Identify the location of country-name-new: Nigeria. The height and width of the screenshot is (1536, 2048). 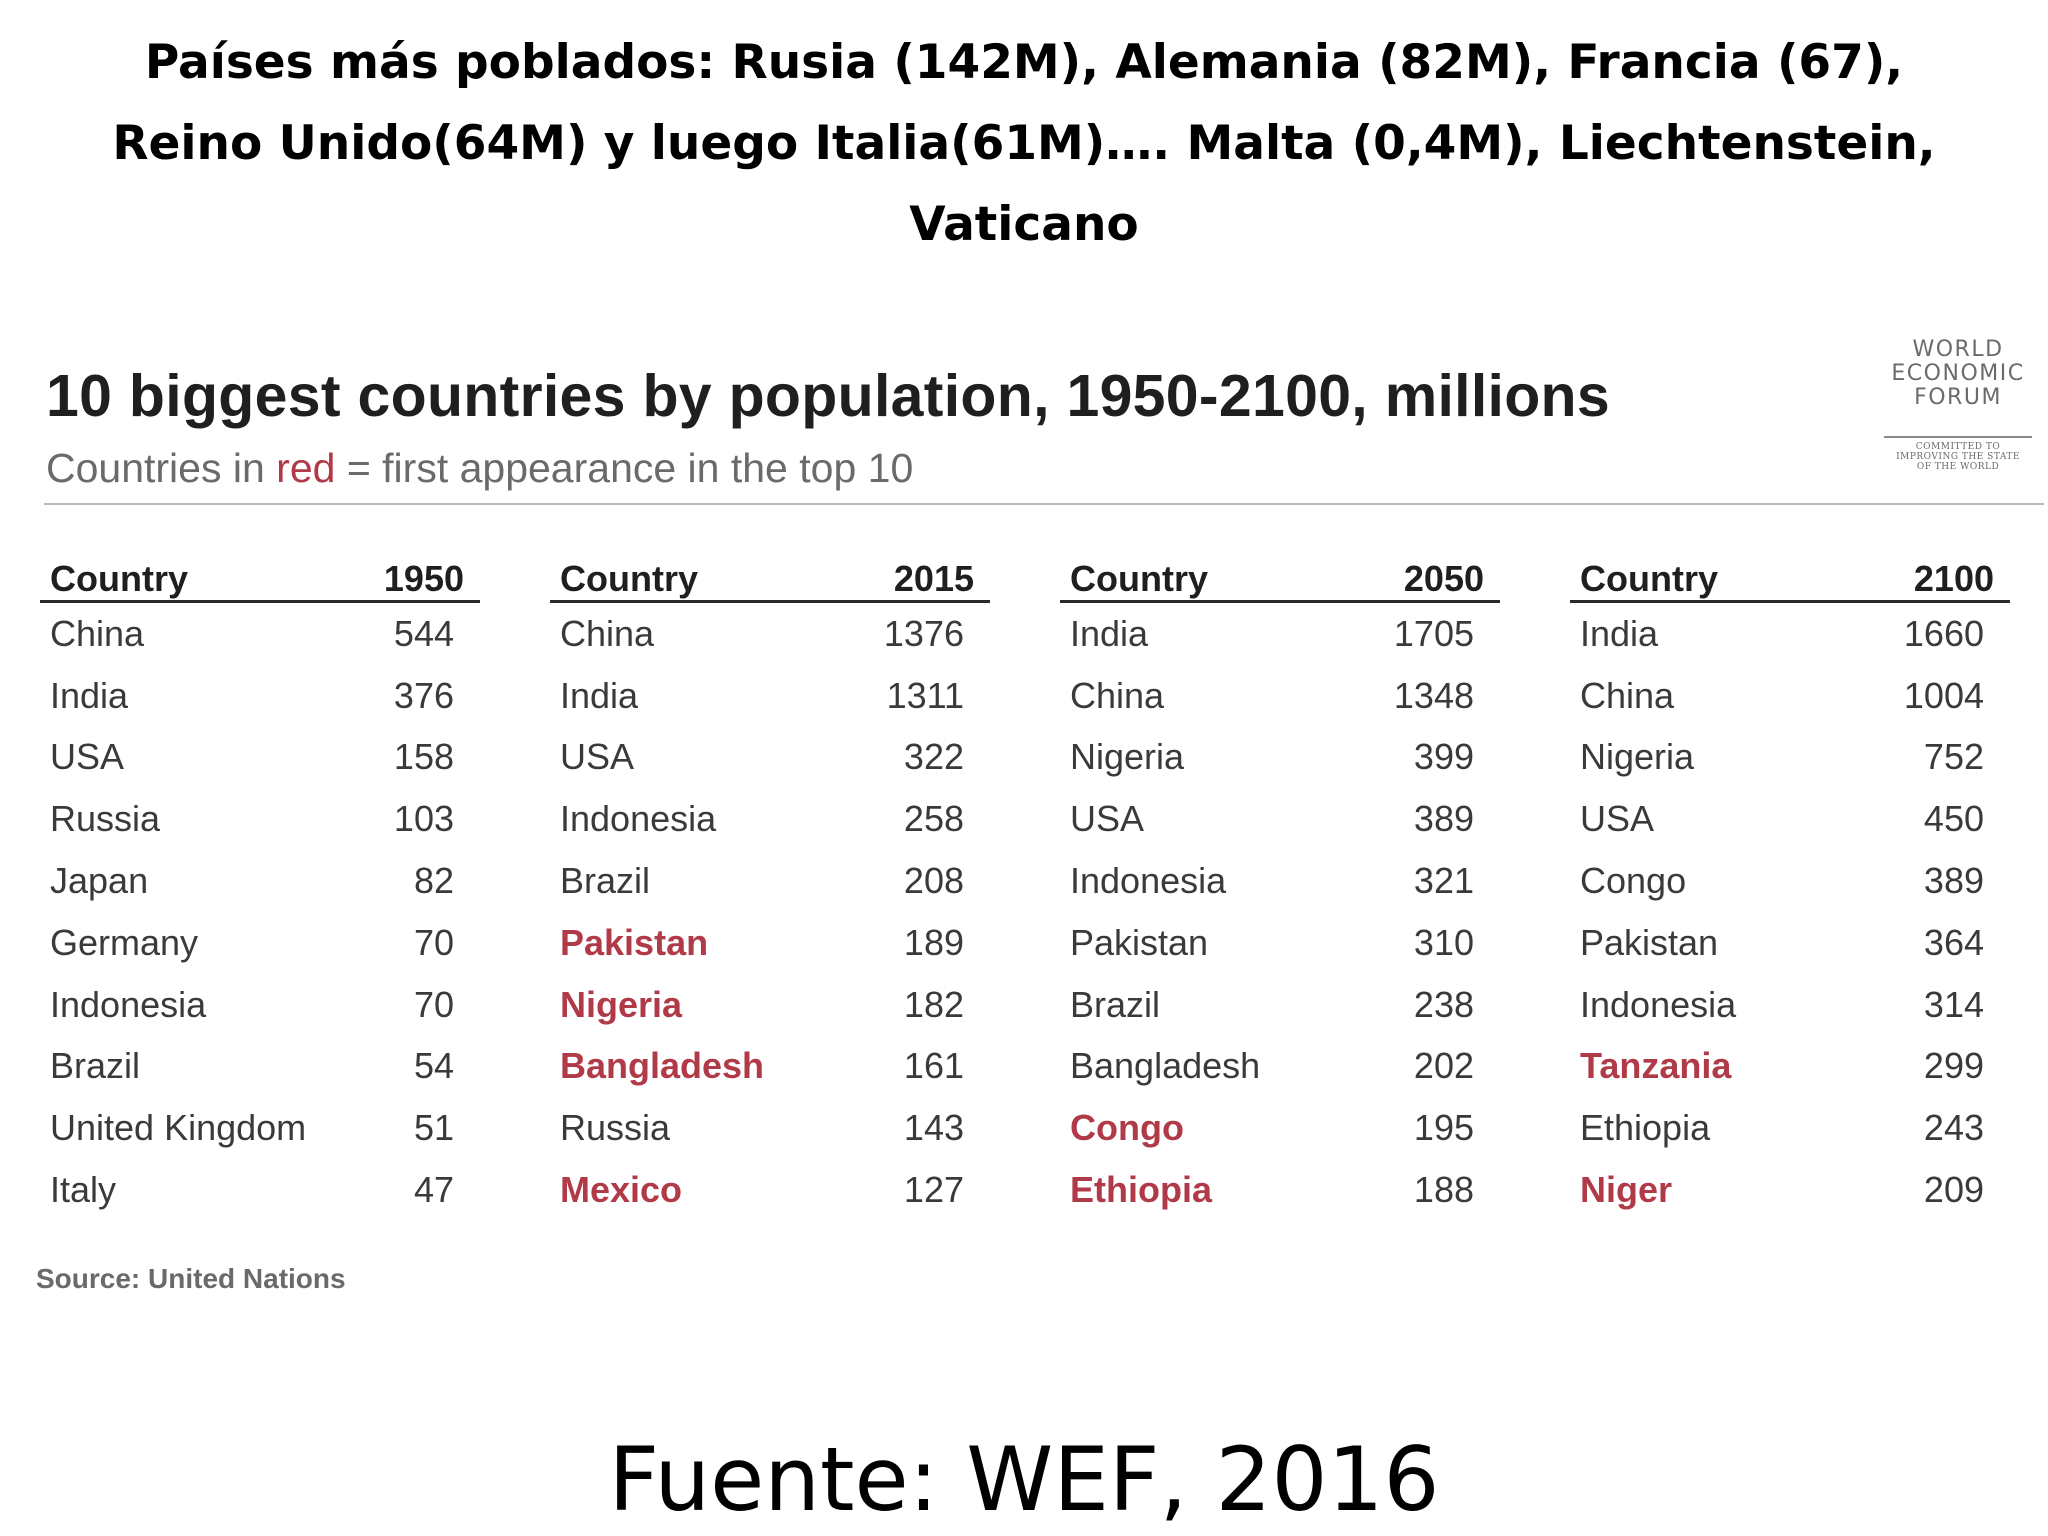
(621, 1004).